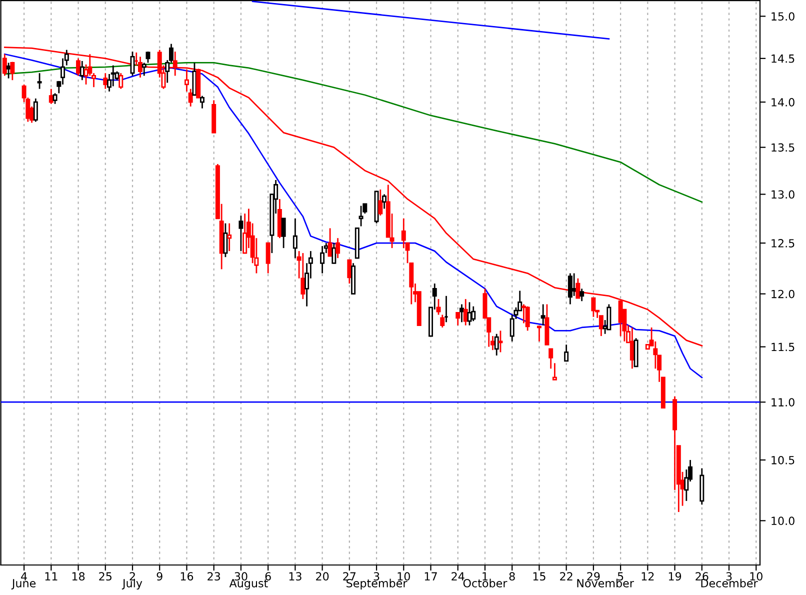 This screenshot has width=806, height=595. What do you see at coordinates (23, 584) in the screenshot?
I see `x2-tick-label: June` at bounding box center [23, 584].